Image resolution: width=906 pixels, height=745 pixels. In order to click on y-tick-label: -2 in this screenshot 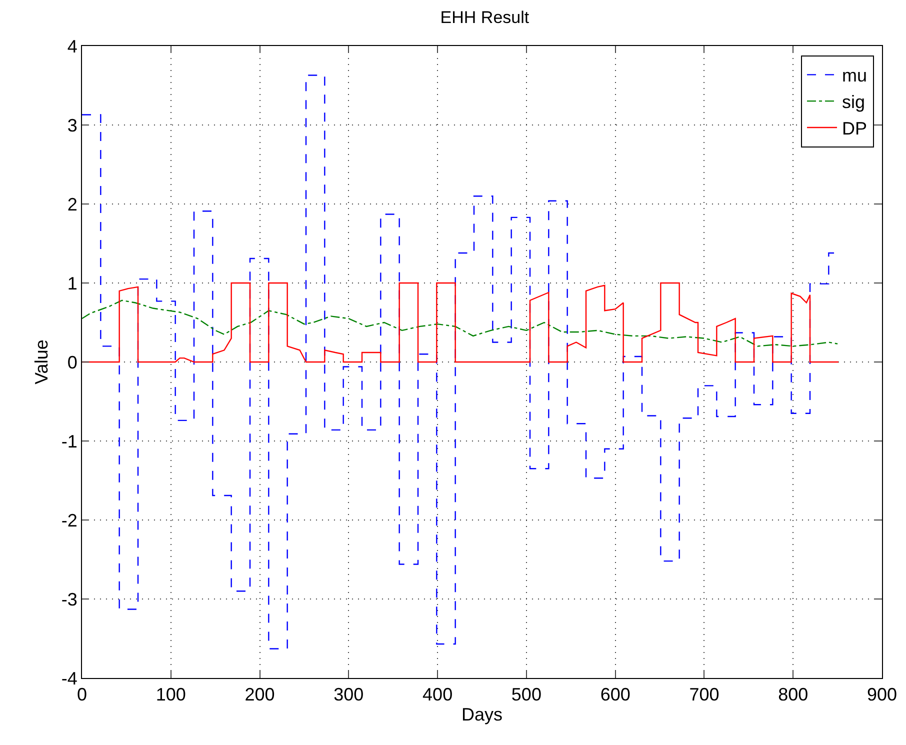, I will do `click(69, 520)`.